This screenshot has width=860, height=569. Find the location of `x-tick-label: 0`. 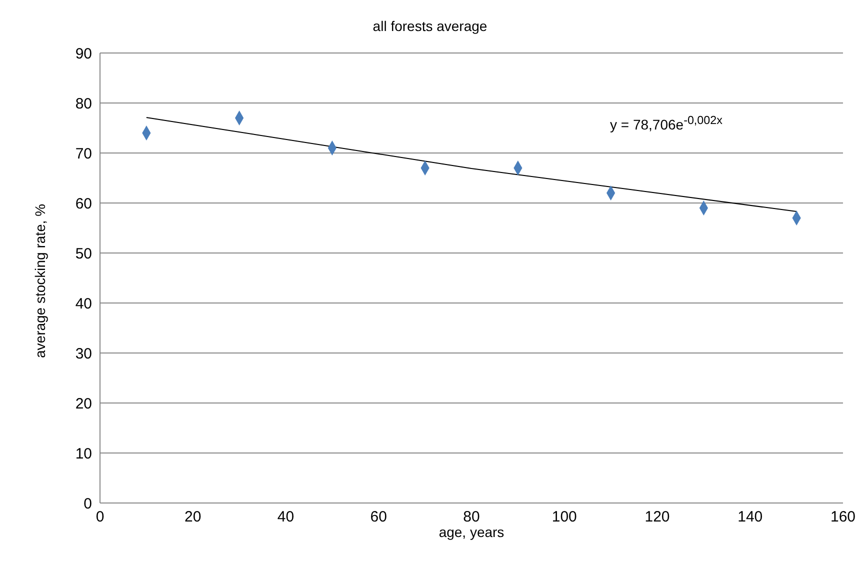

x-tick-label: 0 is located at coordinates (100, 517).